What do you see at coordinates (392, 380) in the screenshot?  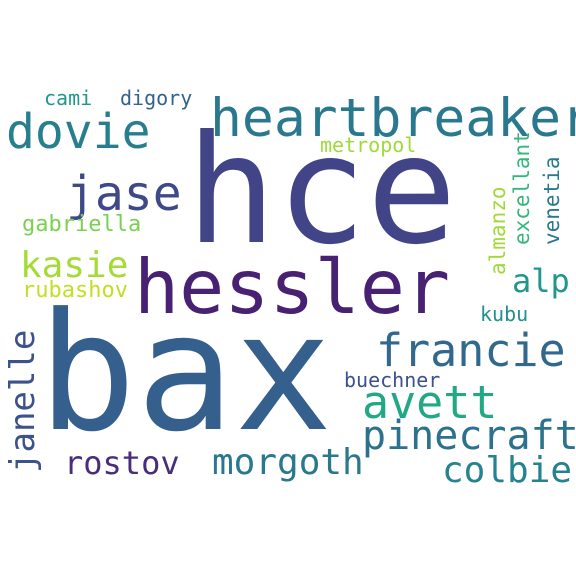 I see `word-buechner: buechner` at bounding box center [392, 380].